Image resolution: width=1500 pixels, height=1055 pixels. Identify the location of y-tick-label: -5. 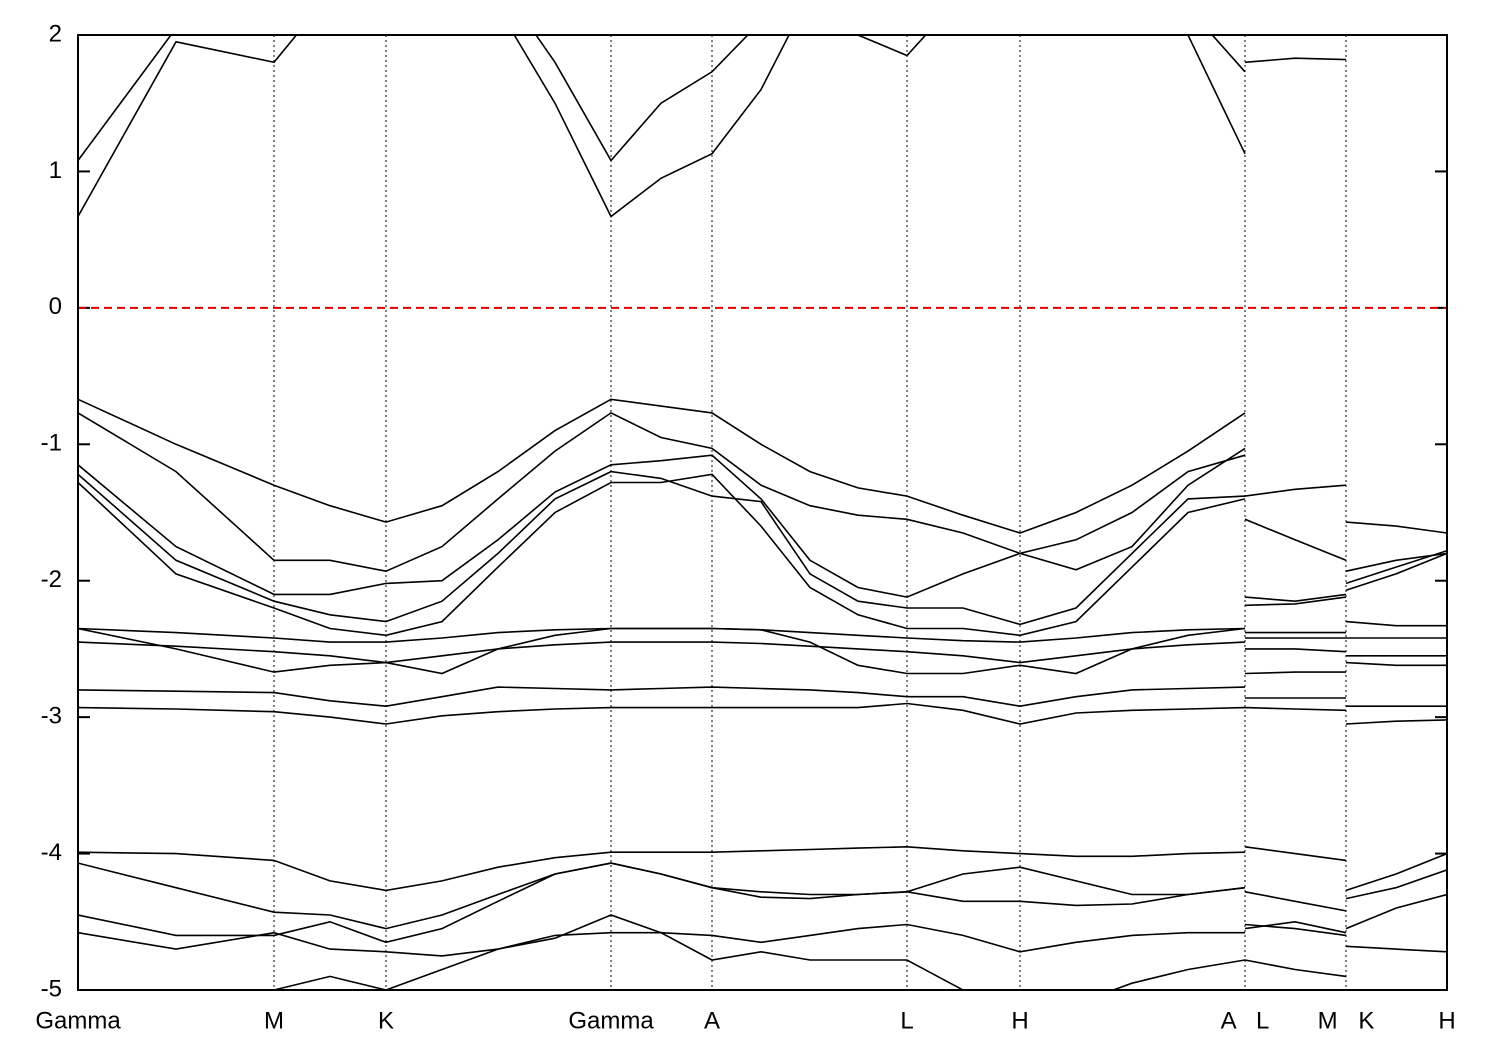
(51, 988).